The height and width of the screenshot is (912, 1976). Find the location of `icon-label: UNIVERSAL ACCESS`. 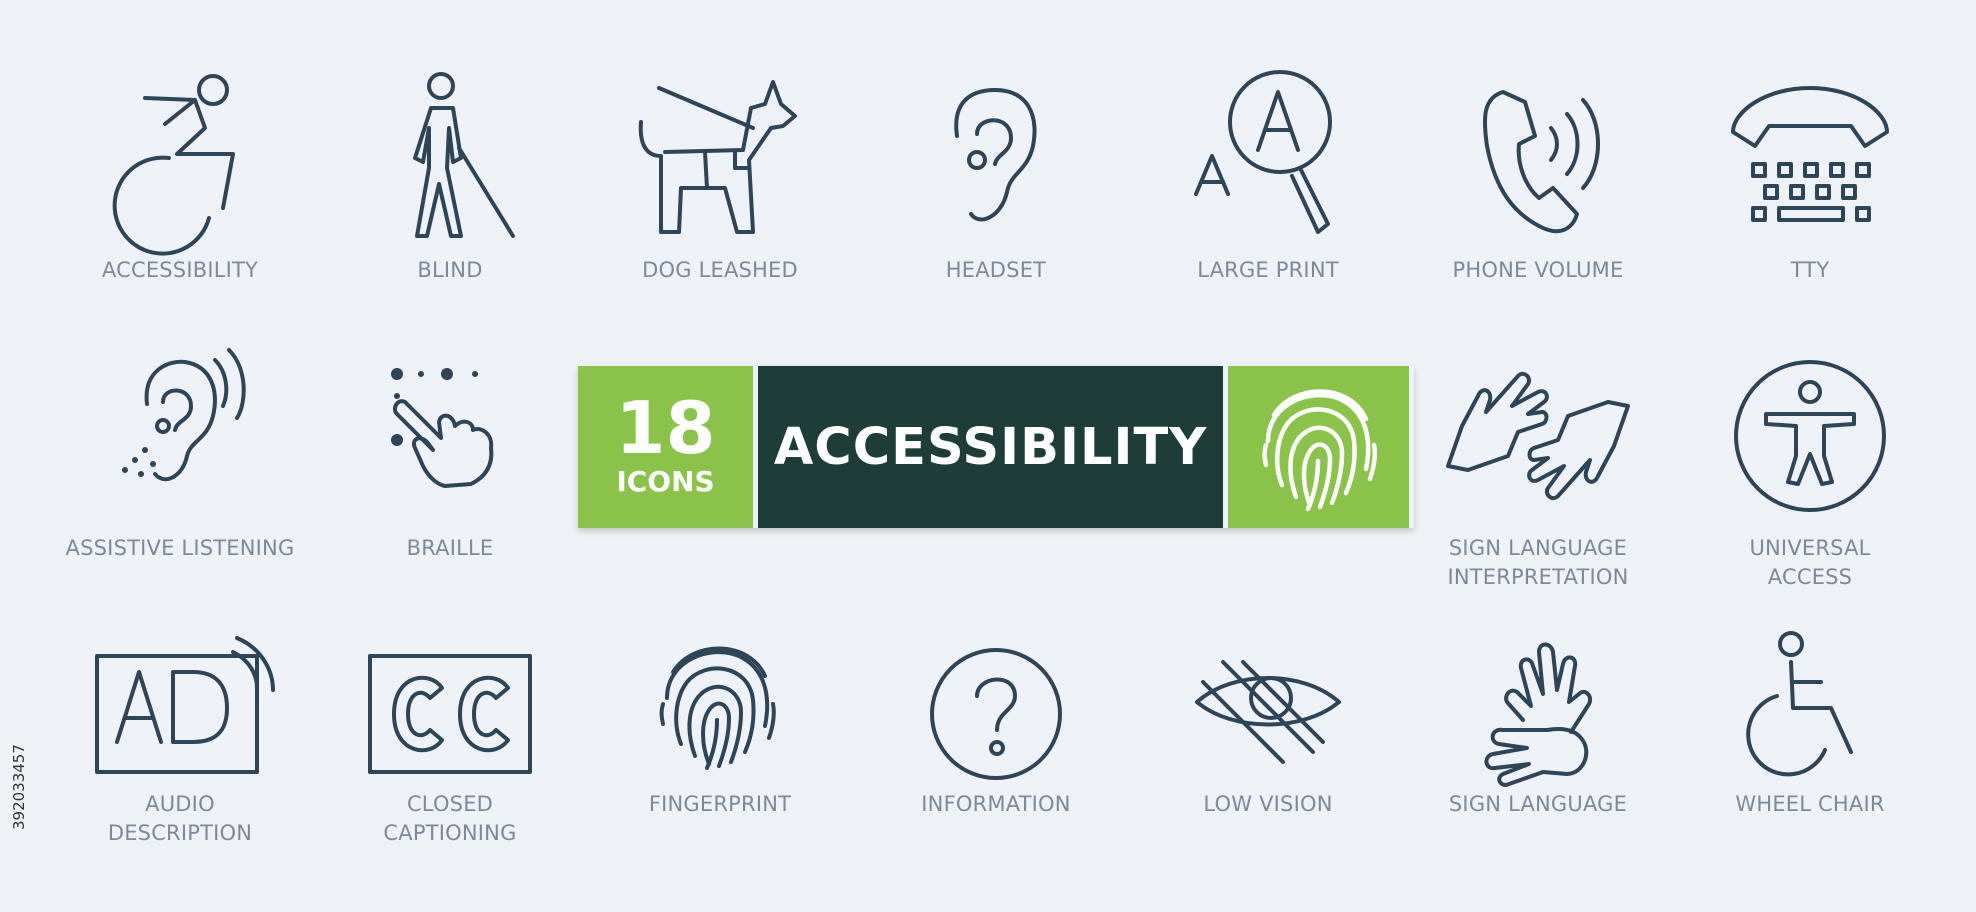

icon-label: UNIVERSAL ACCESS is located at coordinates (1810, 562).